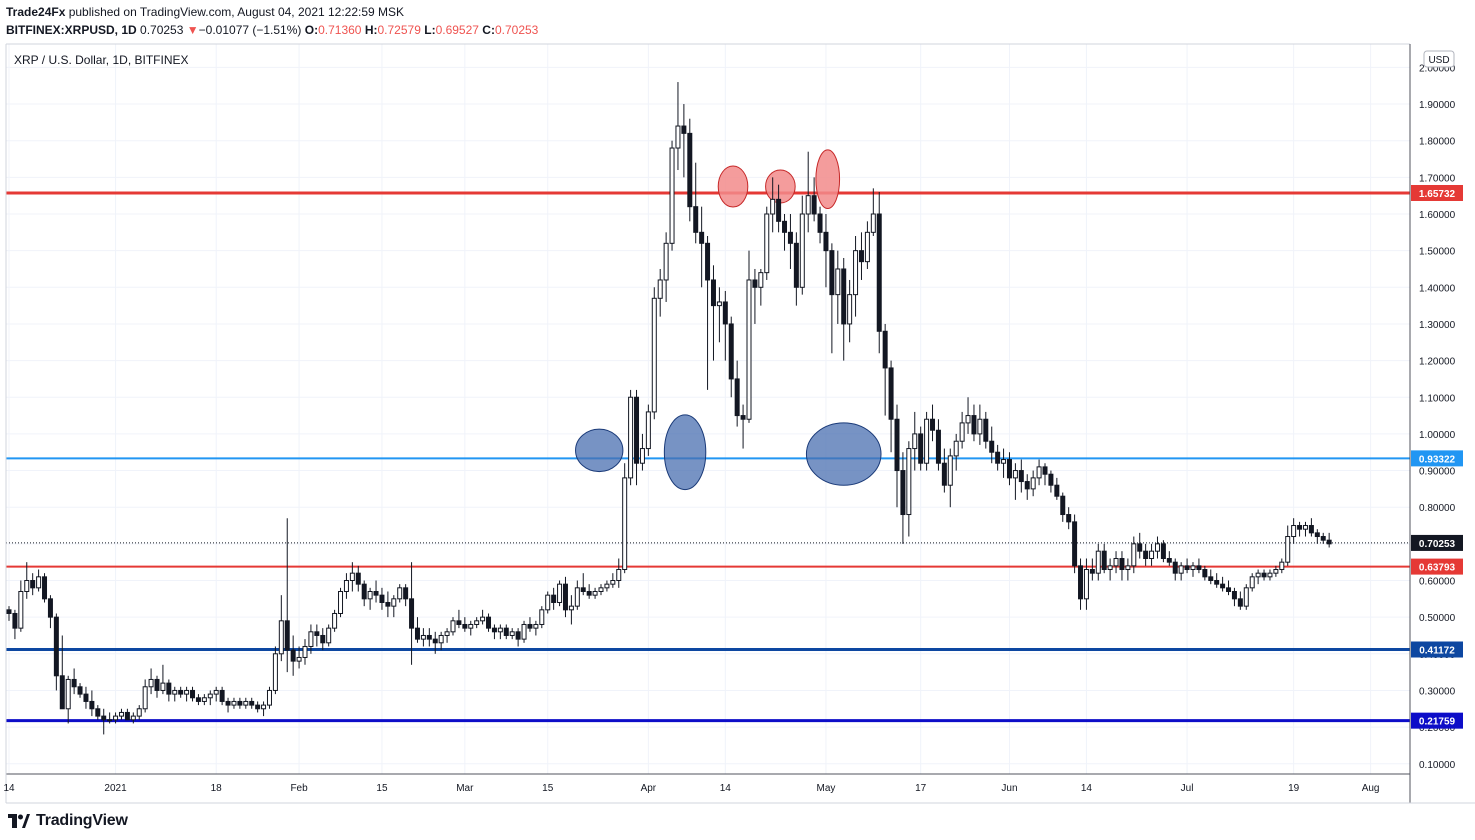 This screenshot has width=1475, height=840. I want to click on y-tick-label: 0.10000, so click(1437, 765).